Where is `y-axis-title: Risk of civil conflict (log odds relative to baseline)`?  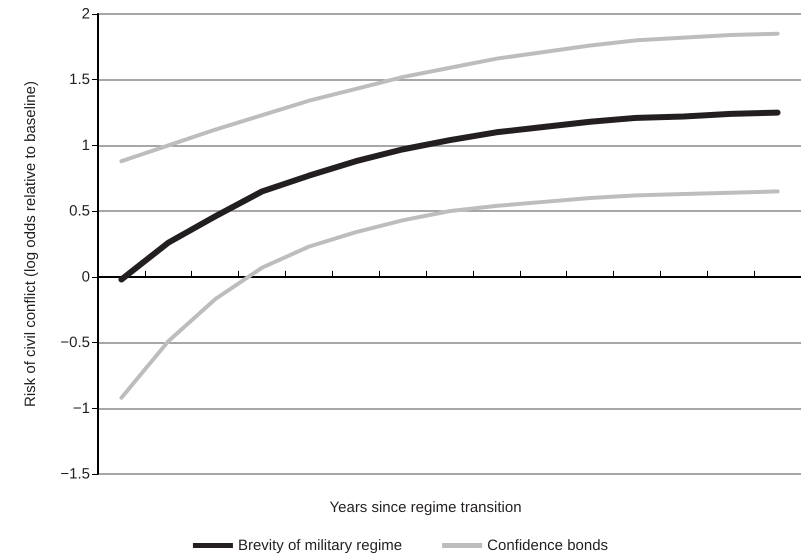
y-axis-title: Risk of civil conflict (log odds relative to baseline) is located at coordinates (30, 244).